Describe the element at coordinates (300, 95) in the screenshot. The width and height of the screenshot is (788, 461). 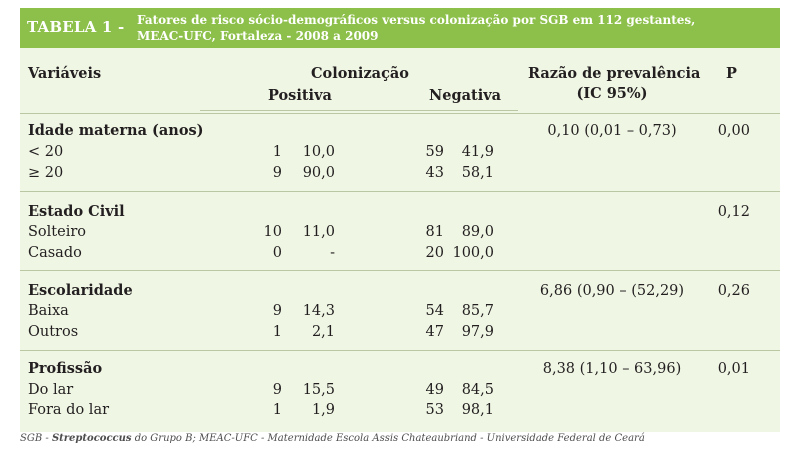
I see `header-positive: Positiva` at that location.